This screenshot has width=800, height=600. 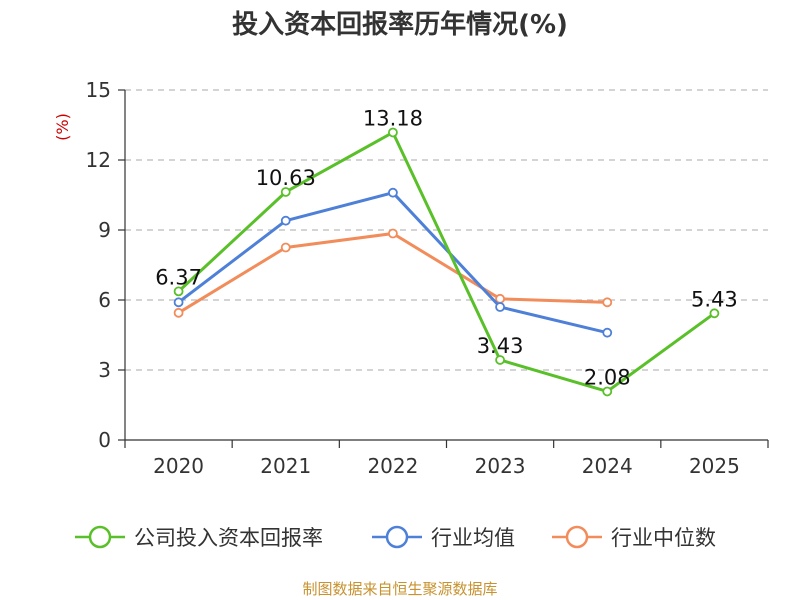 What do you see at coordinates (607, 466) in the screenshot?
I see `x-tick-label: 2024` at bounding box center [607, 466].